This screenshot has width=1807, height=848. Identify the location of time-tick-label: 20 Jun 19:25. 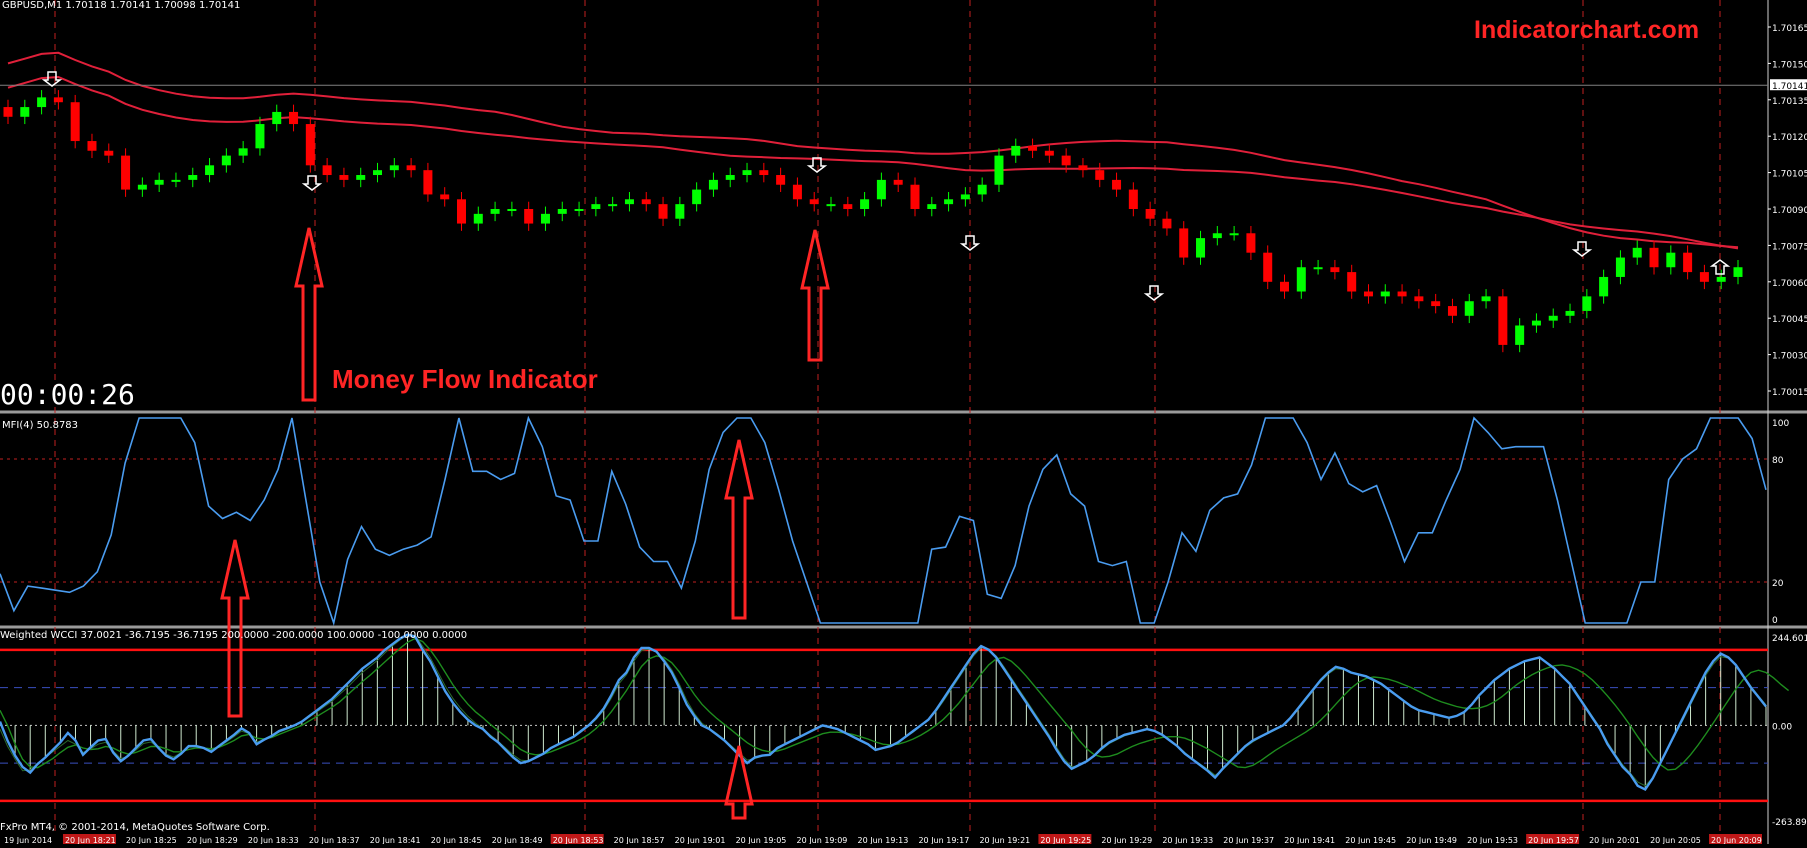
(1065, 840).